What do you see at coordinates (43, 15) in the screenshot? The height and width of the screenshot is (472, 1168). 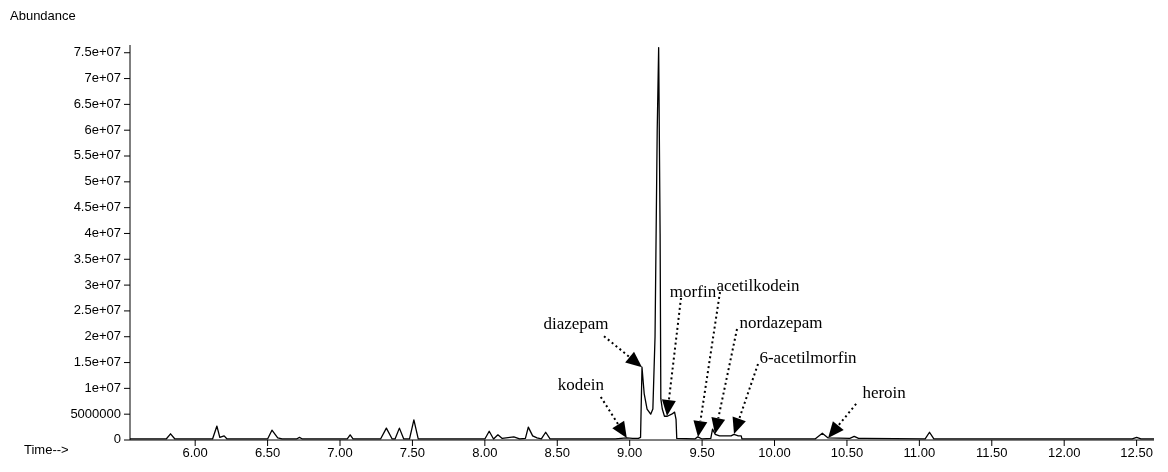 I see `y-axis-title: Abundance` at bounding box center [43, 15].